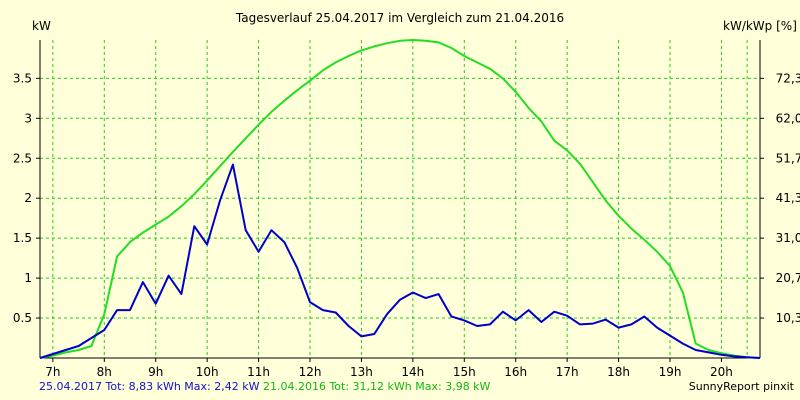 The image size is (800, 400). I want to click on x-tick-label: 7h, so click(52, 372).